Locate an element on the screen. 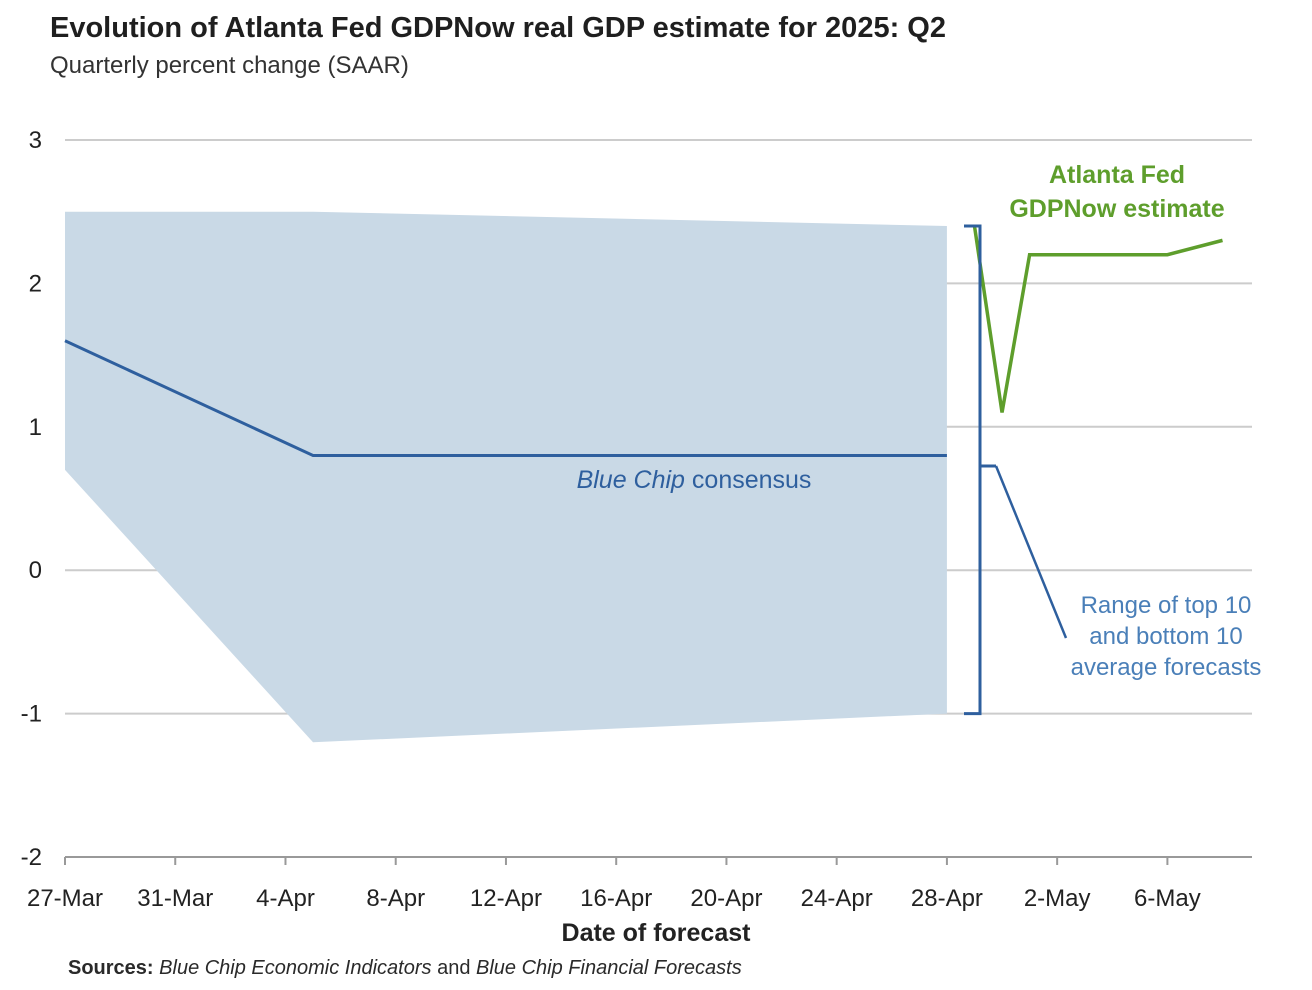  range-bracket is located at coordinates (980, 470).